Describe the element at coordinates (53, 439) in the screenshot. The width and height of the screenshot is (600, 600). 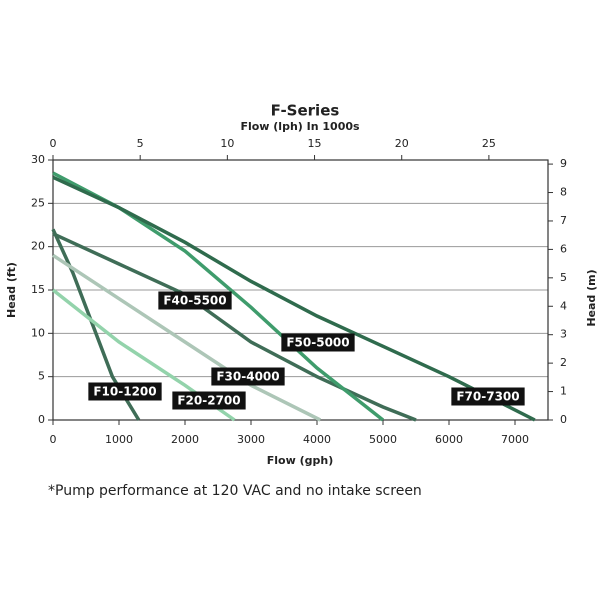
I see `x-tick-label: 0` at that location.